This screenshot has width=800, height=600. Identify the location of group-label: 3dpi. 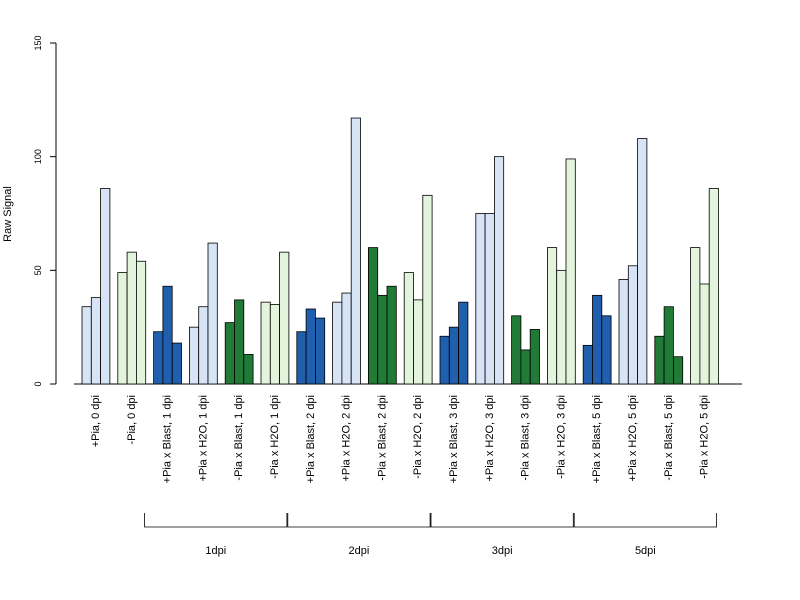
(502, 551).